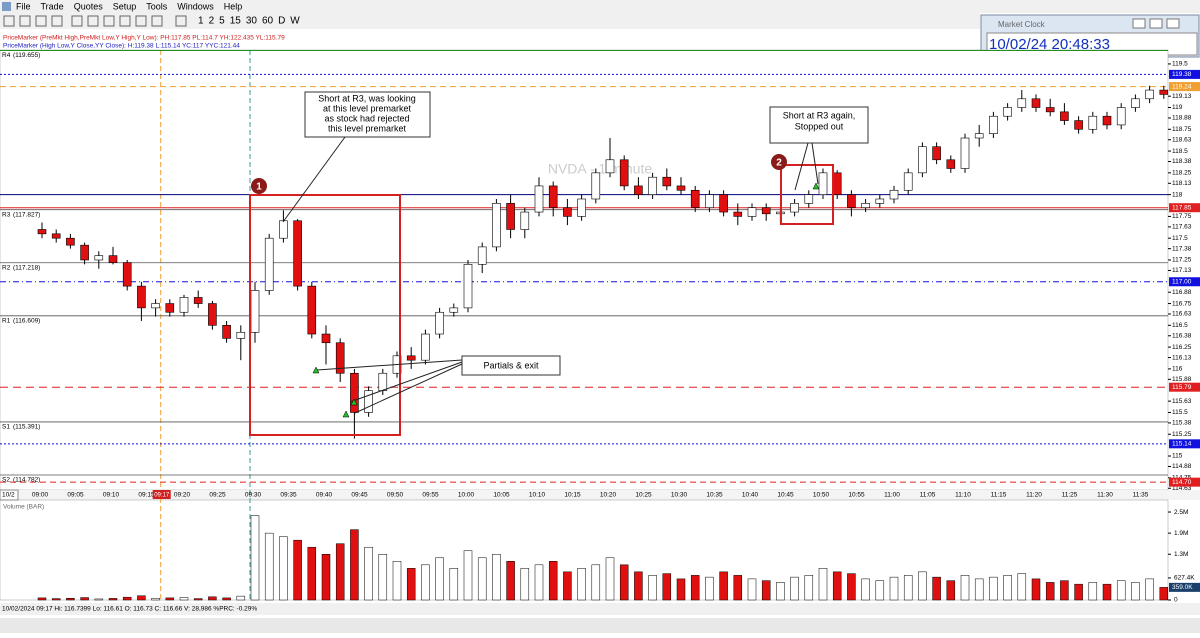 This screenshot has width=1200, height=638. I want to click on pivot-name: S1, so click(6, 427).